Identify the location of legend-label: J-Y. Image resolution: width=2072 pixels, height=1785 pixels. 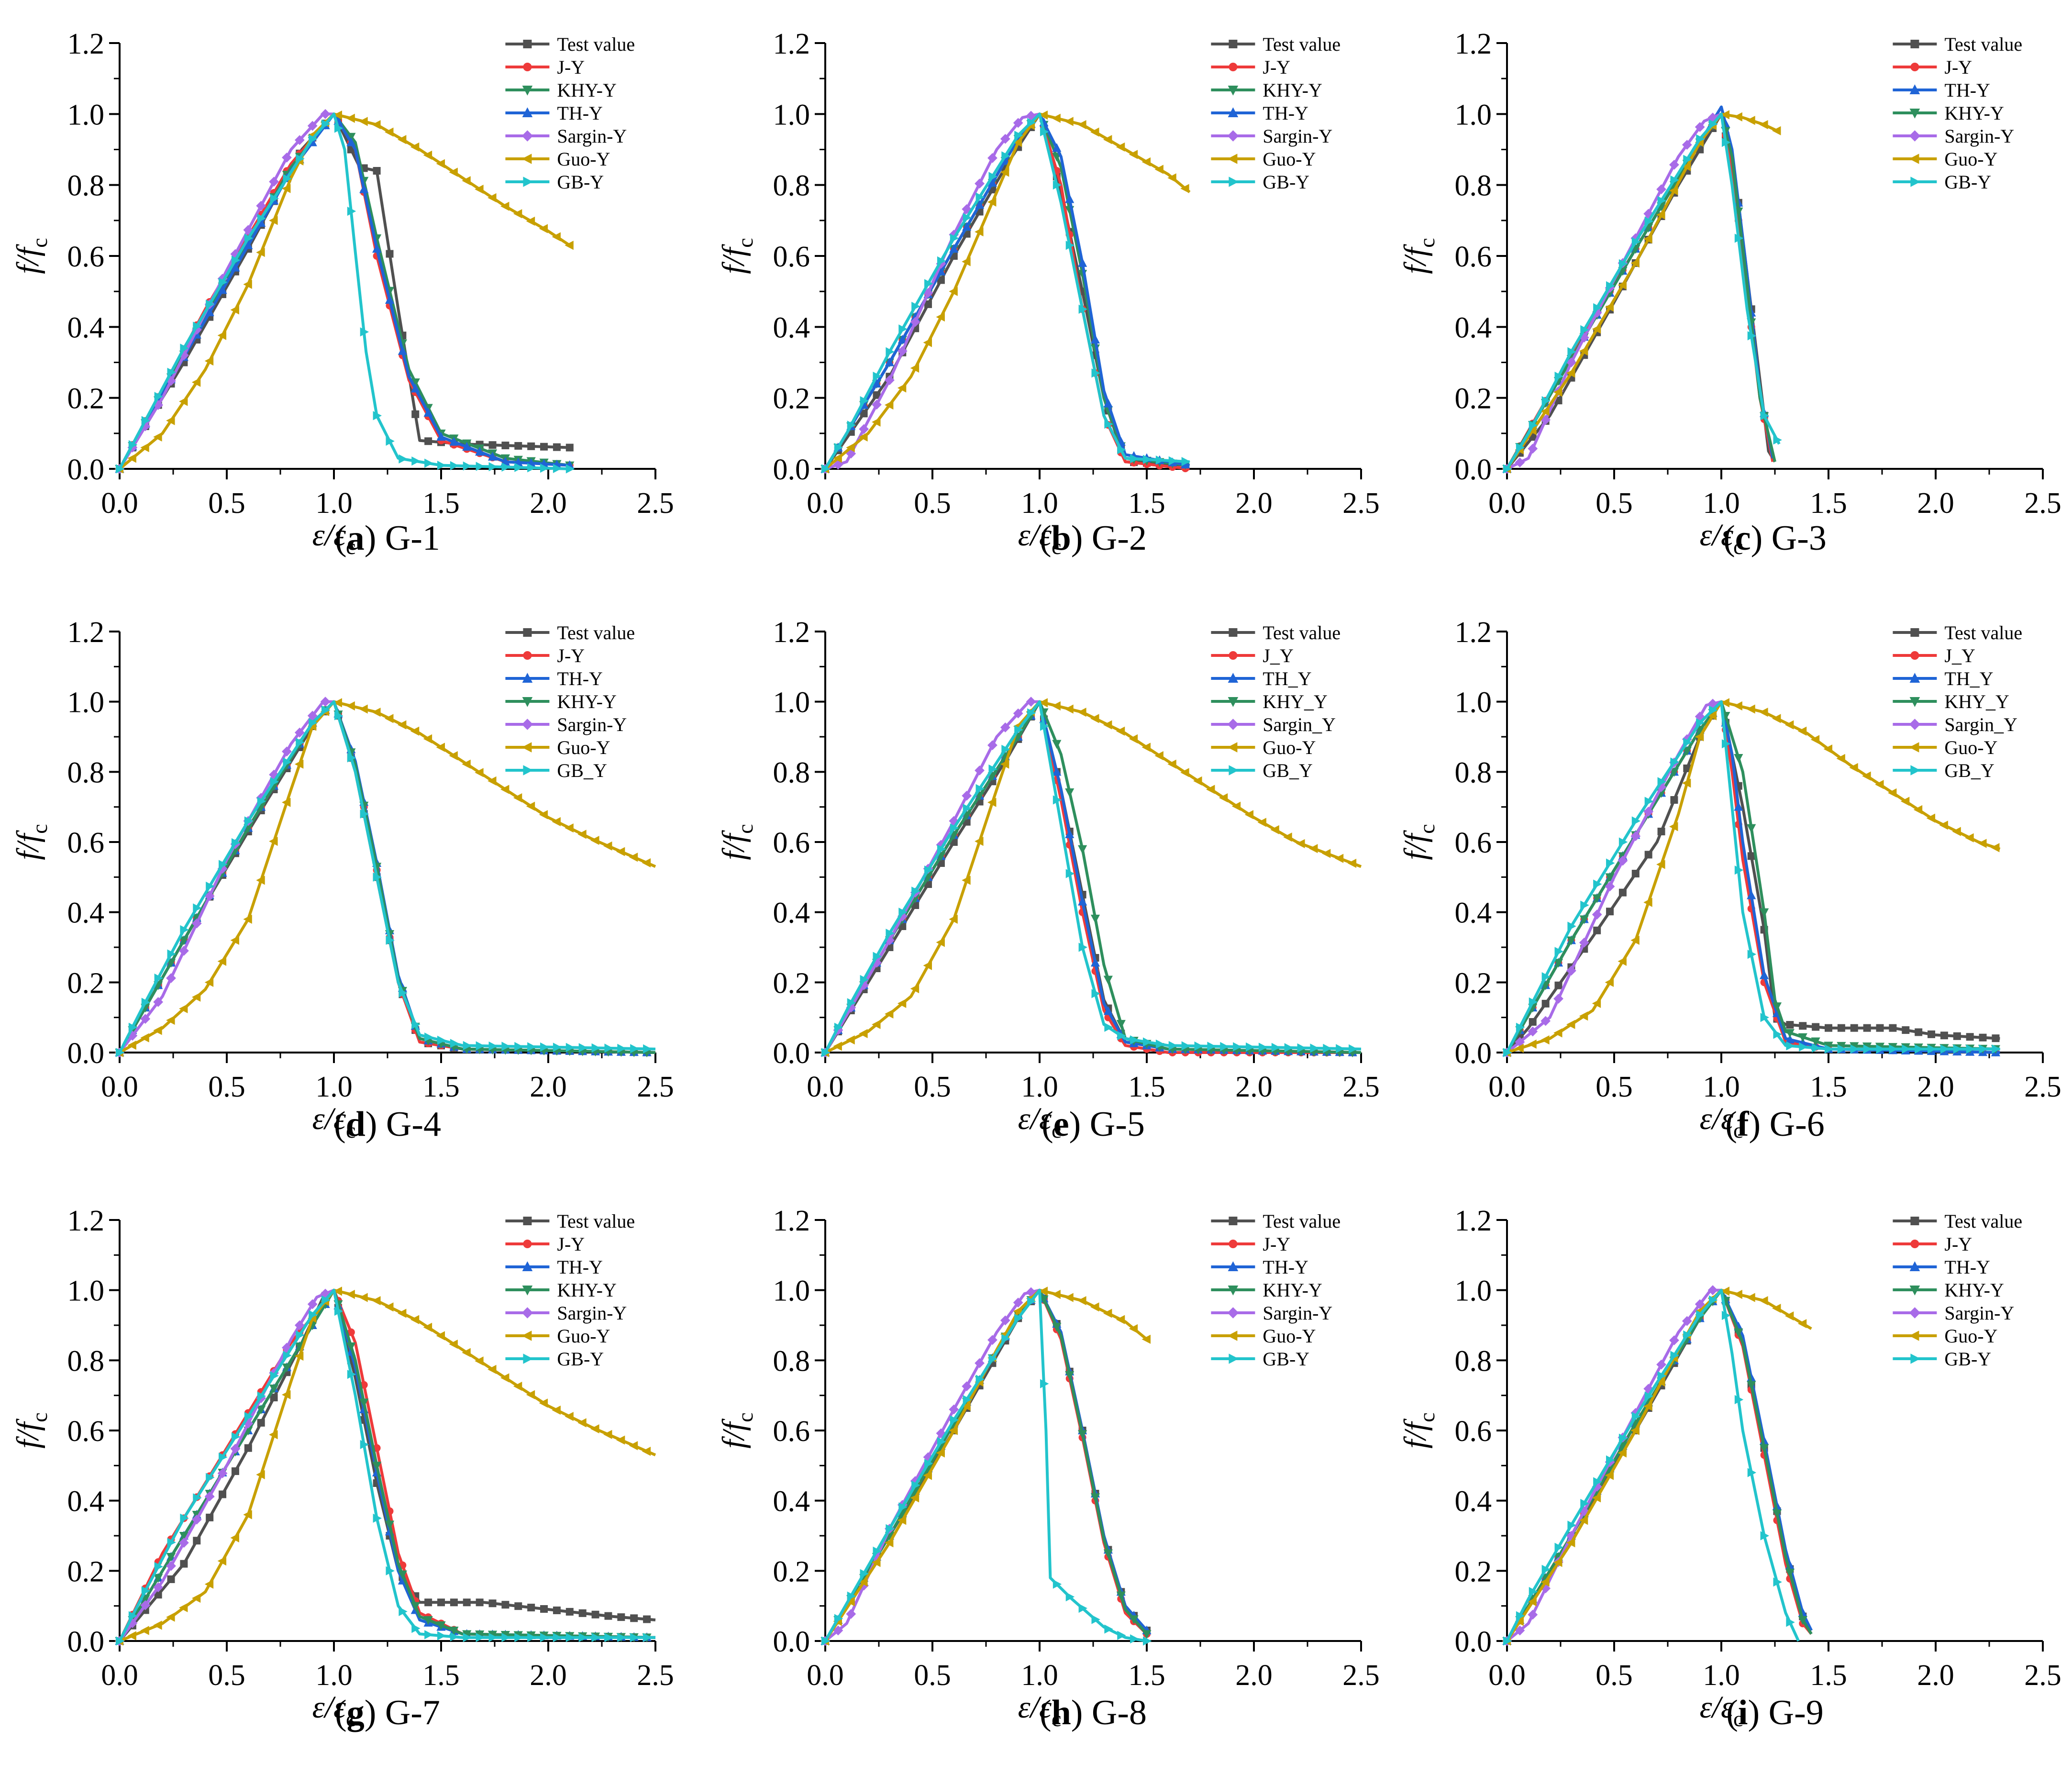
(1958, 67).